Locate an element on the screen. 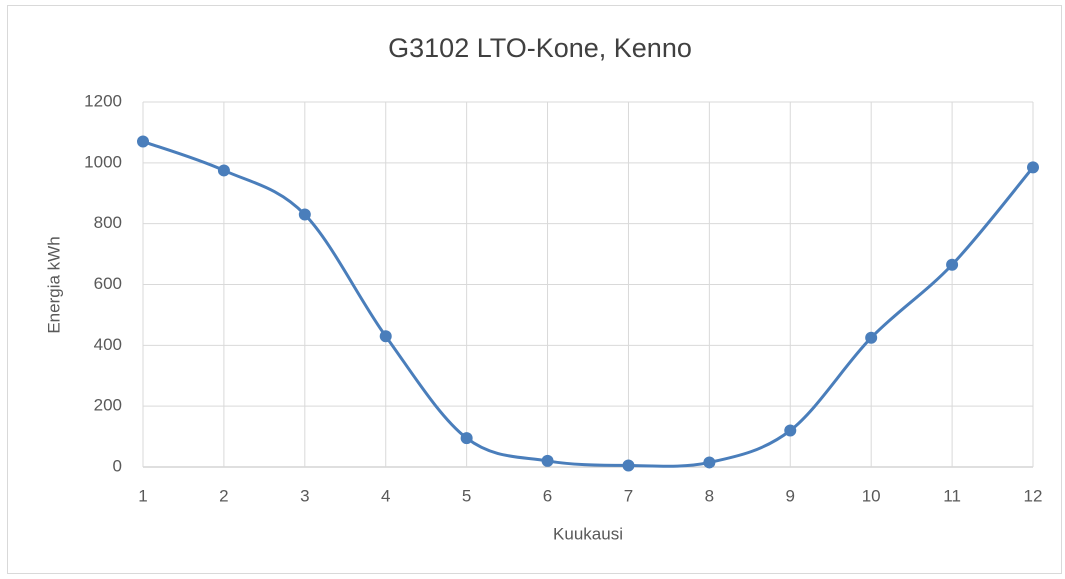 This screenshot has height=579, width=1065. x-tick-label: 7 is located at coordinates (628, 495).